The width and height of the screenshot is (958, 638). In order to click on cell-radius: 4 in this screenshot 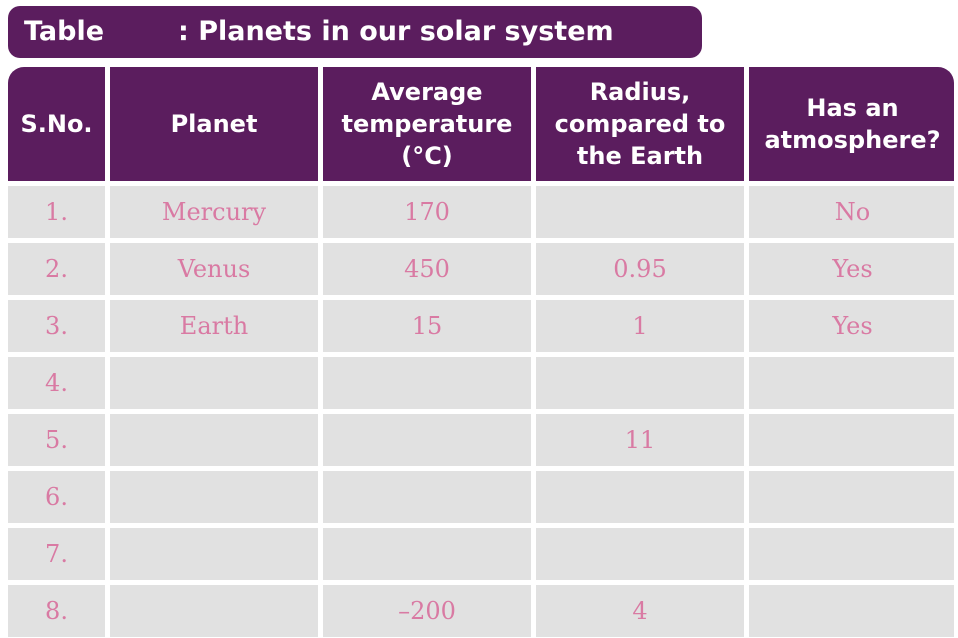, I will do `click(640, 611)`.